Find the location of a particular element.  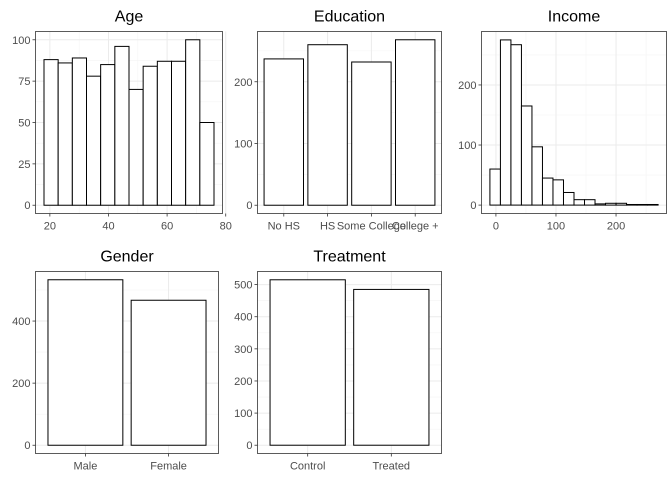

treatment-x-axis: Control Treated is located at coordinates (350, 463).